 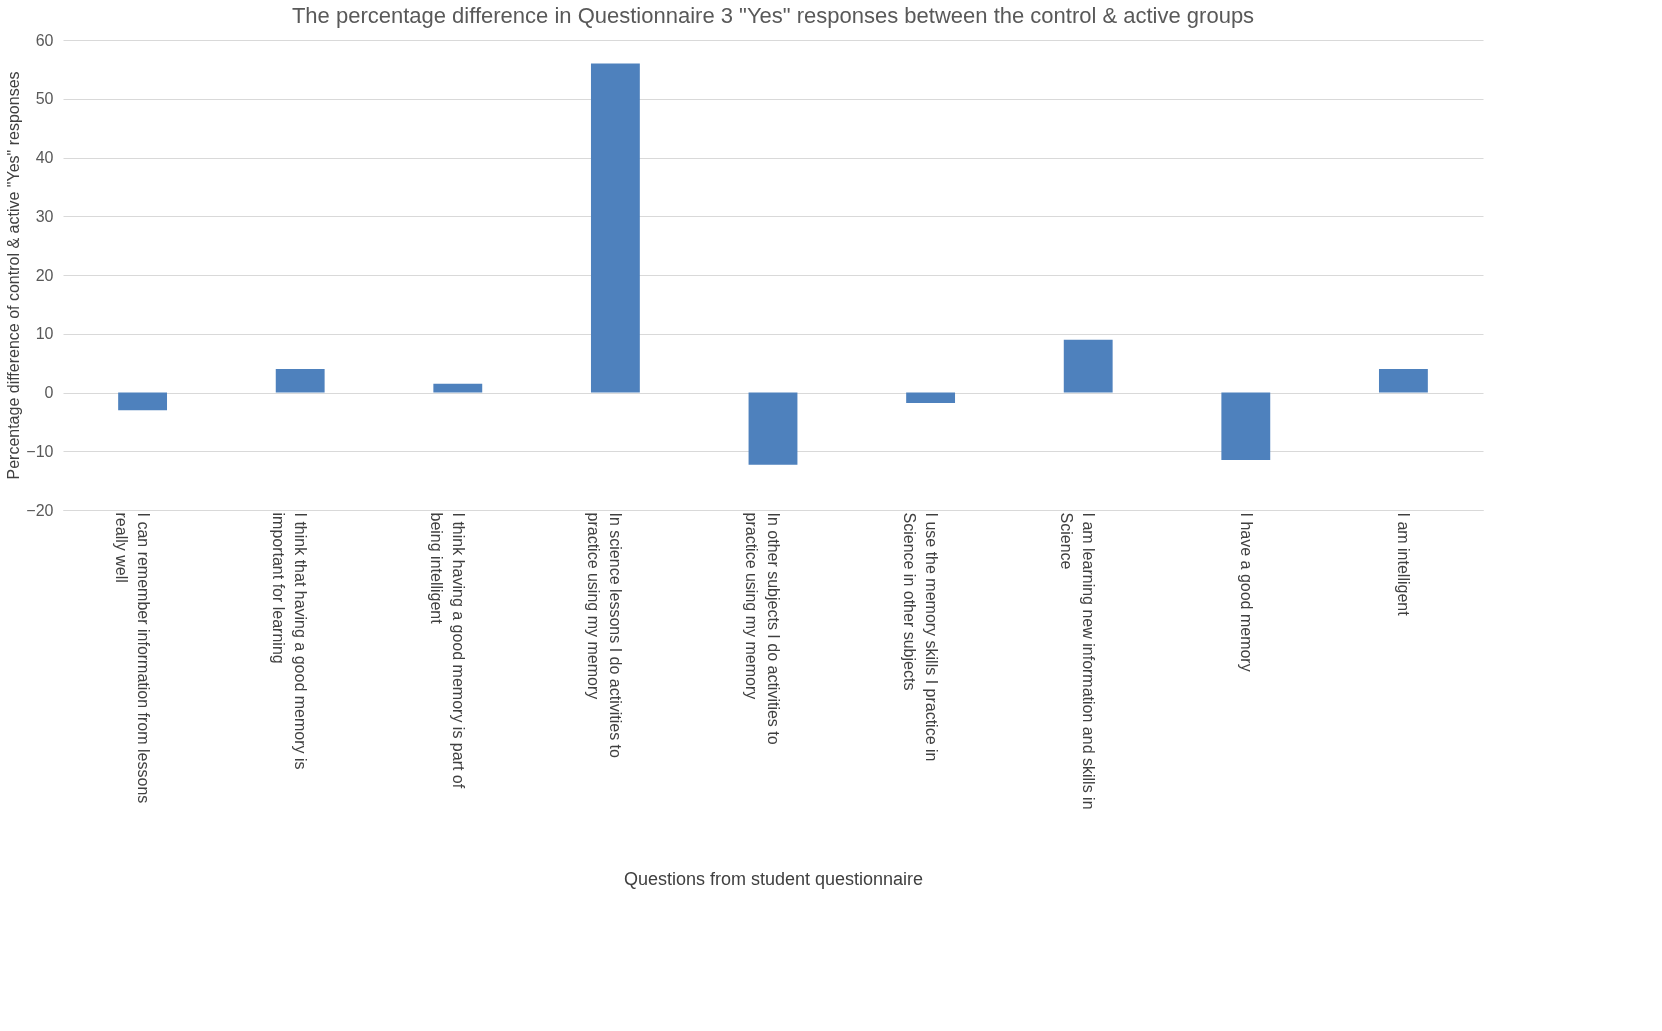 I want to click on x-tick-label: I am intelligent, so click(x=1404, y=564).